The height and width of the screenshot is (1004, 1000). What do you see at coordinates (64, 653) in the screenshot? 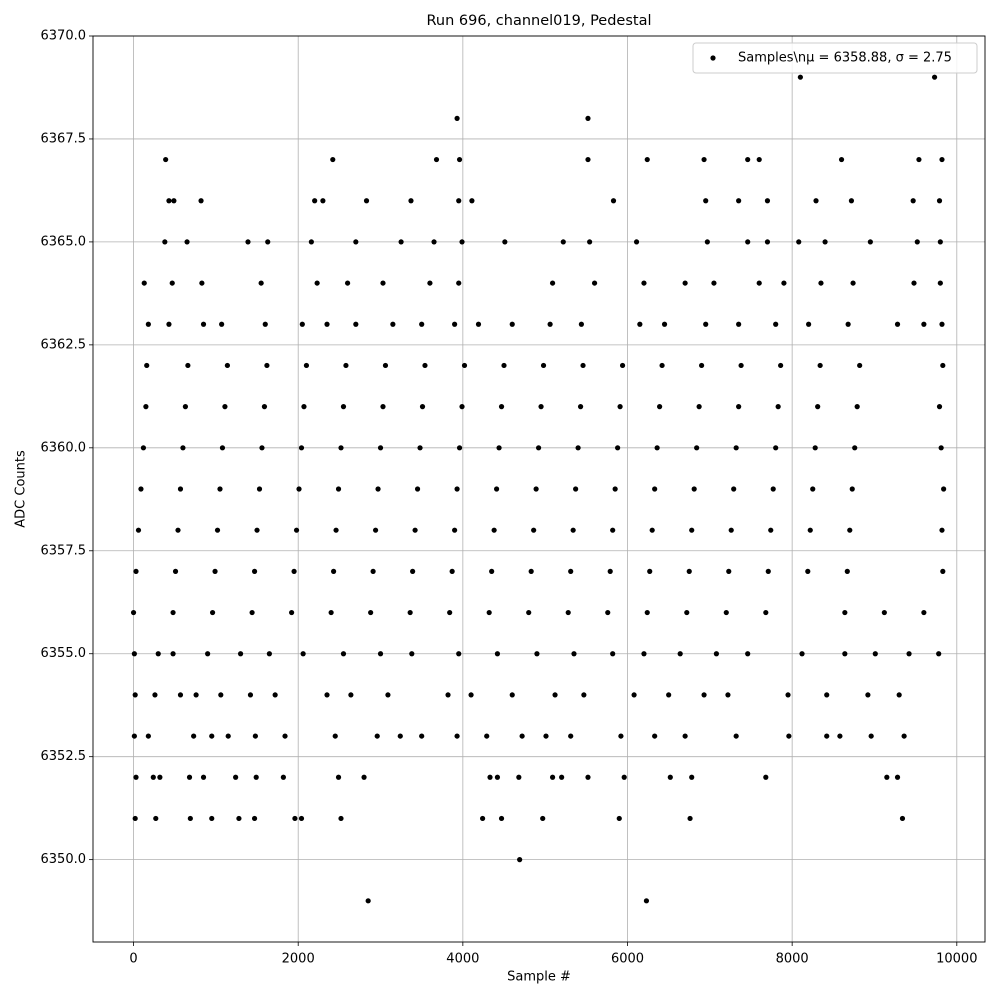
I see `y-tick-label: 6355.0` at bounding box center [64, 653].